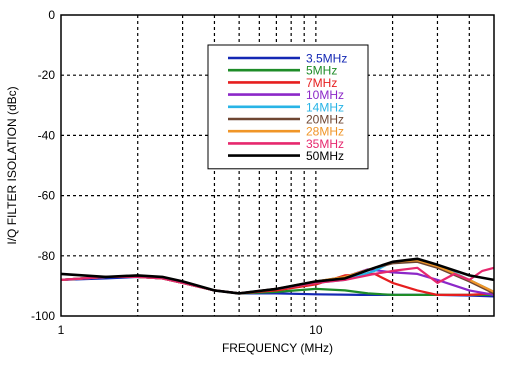 This screenshot has height=383, width=522. Describe the element at coordinates (326, 59) in the screenshot. I see `legend-label: 3.5MHz` at that location.